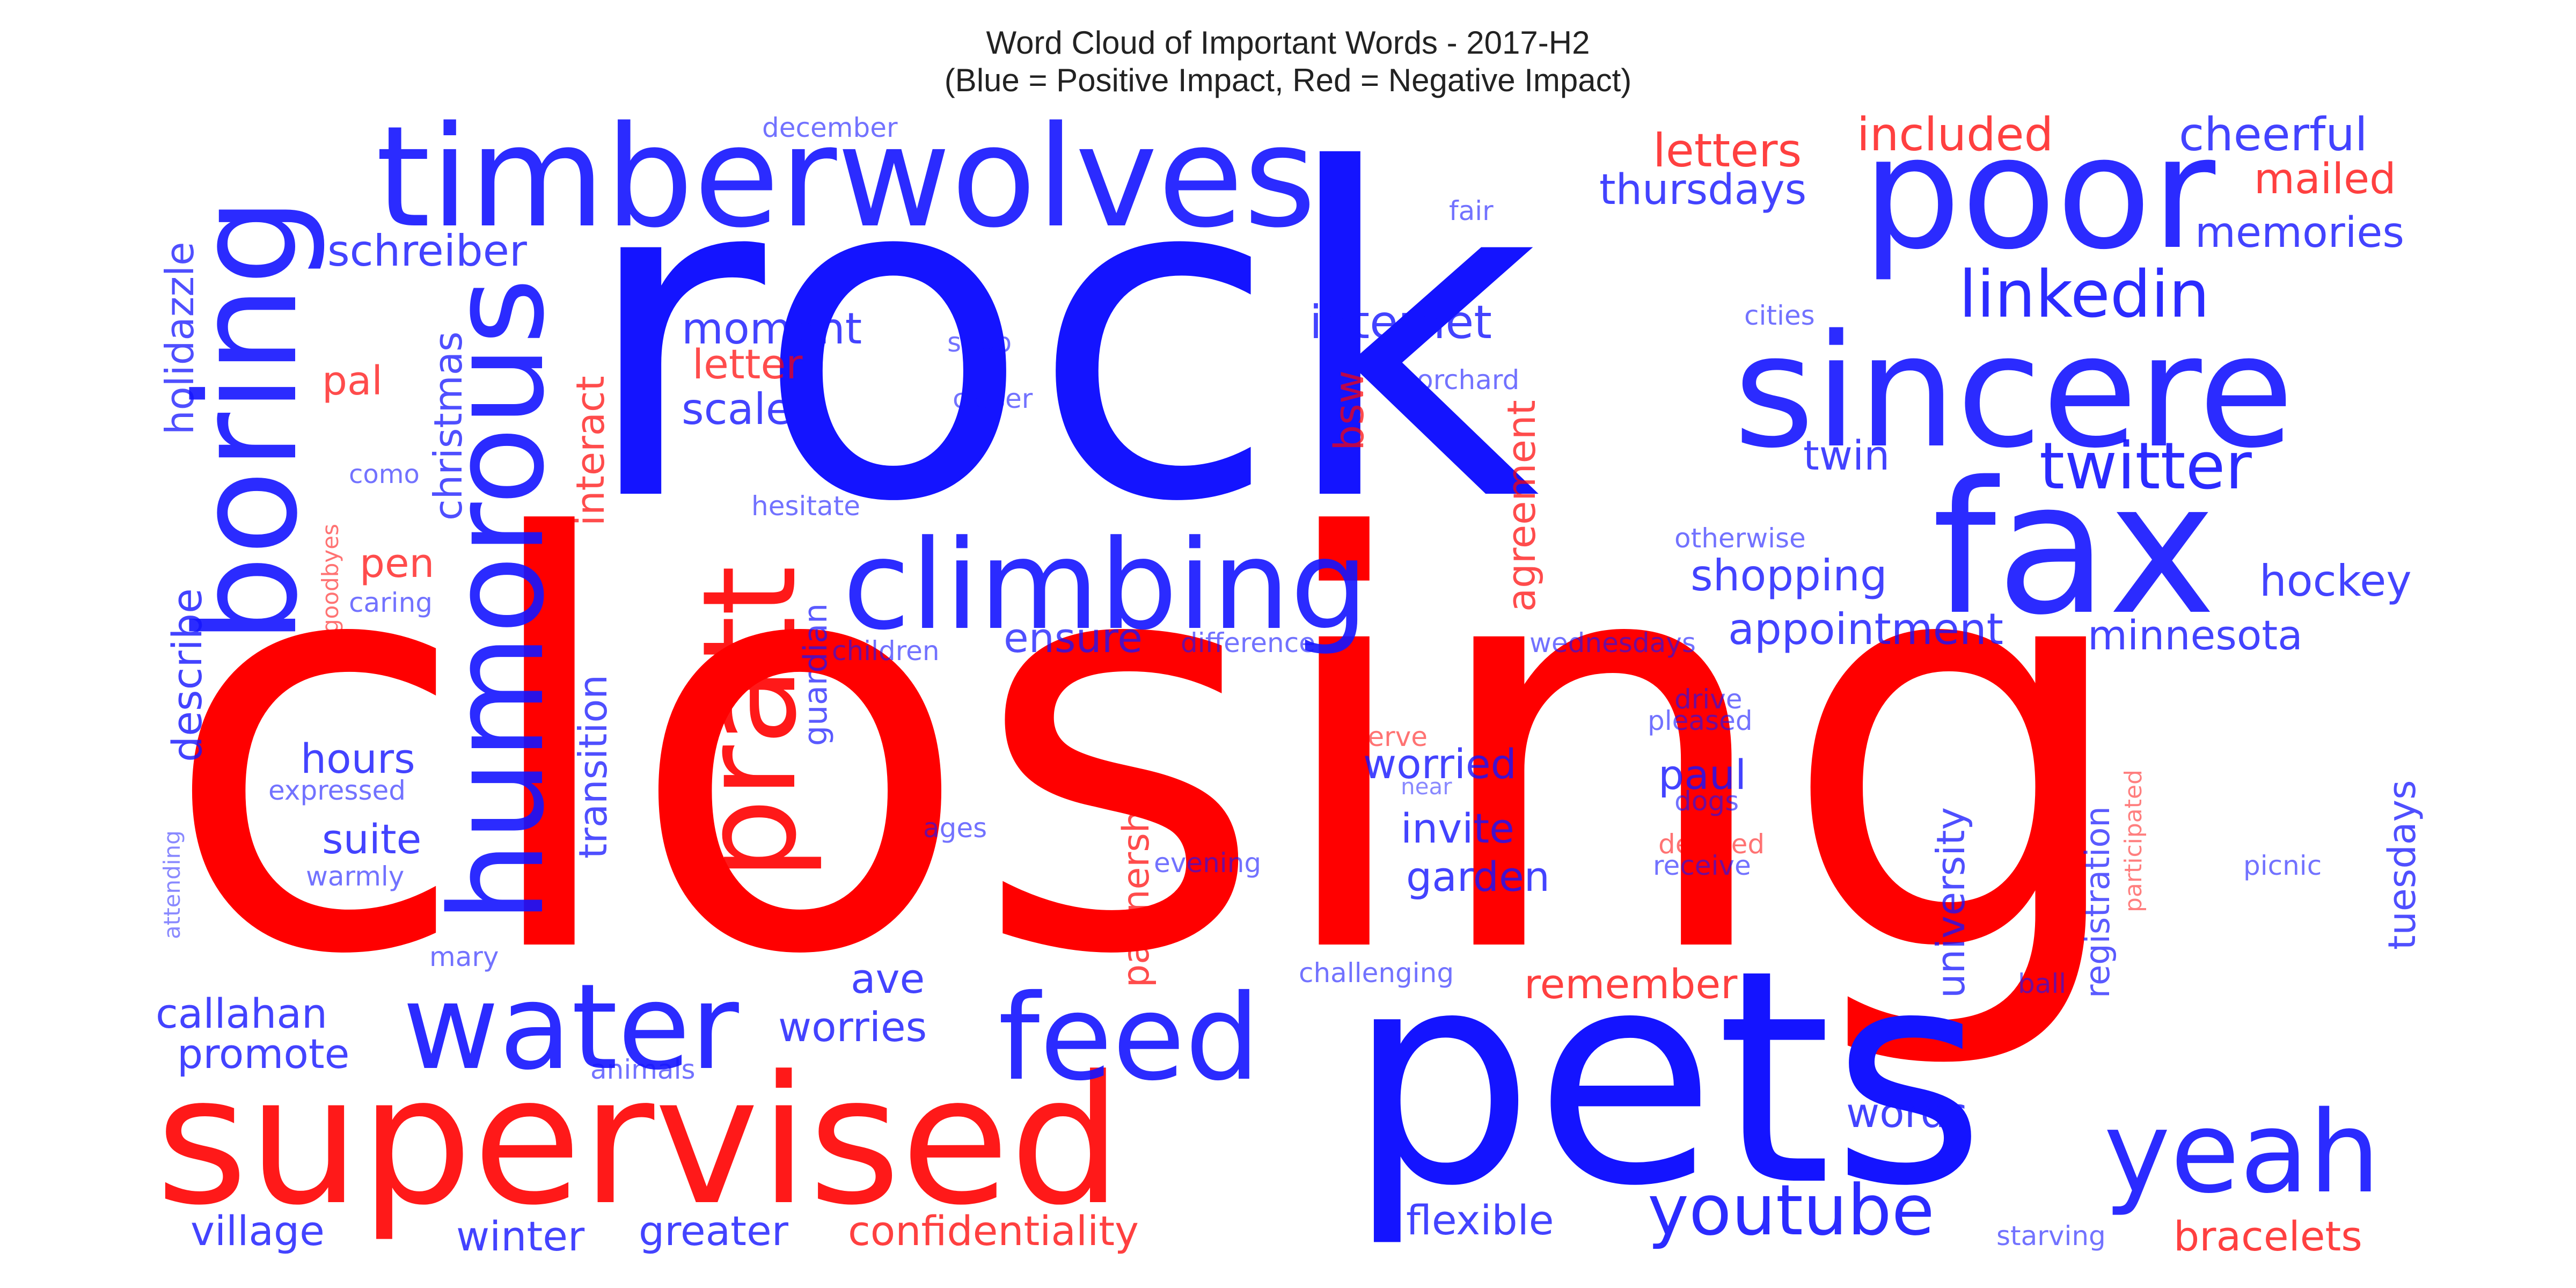 Image resolution: width=2576 pixels, height=1288 pixels. What do you see at coordinates (639, 1141) in the screenshot?
I see `word-supervised: supervised` at bounding box center [639, 1141].